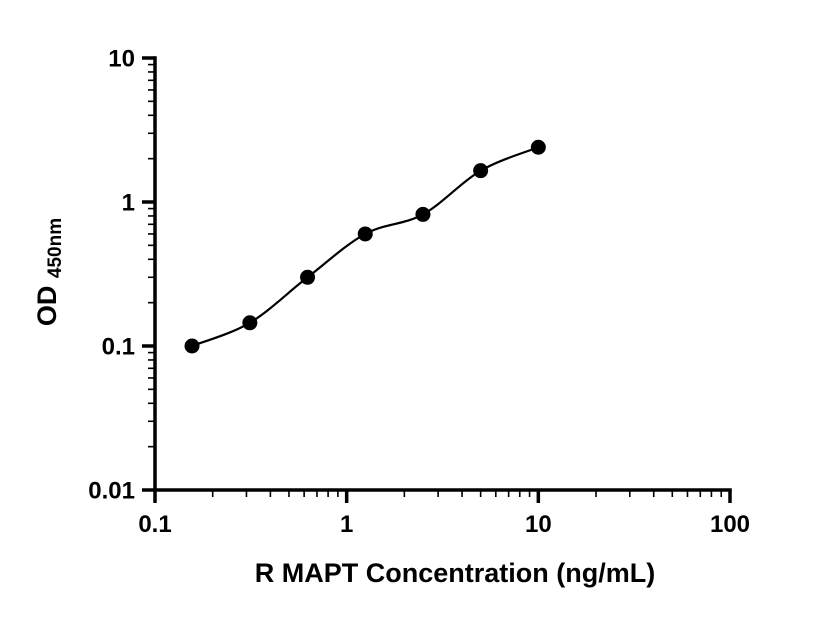 This screenshot has height=640, width=816. I want to click on y-axis-title: OD 450nm, so click(49, 272).